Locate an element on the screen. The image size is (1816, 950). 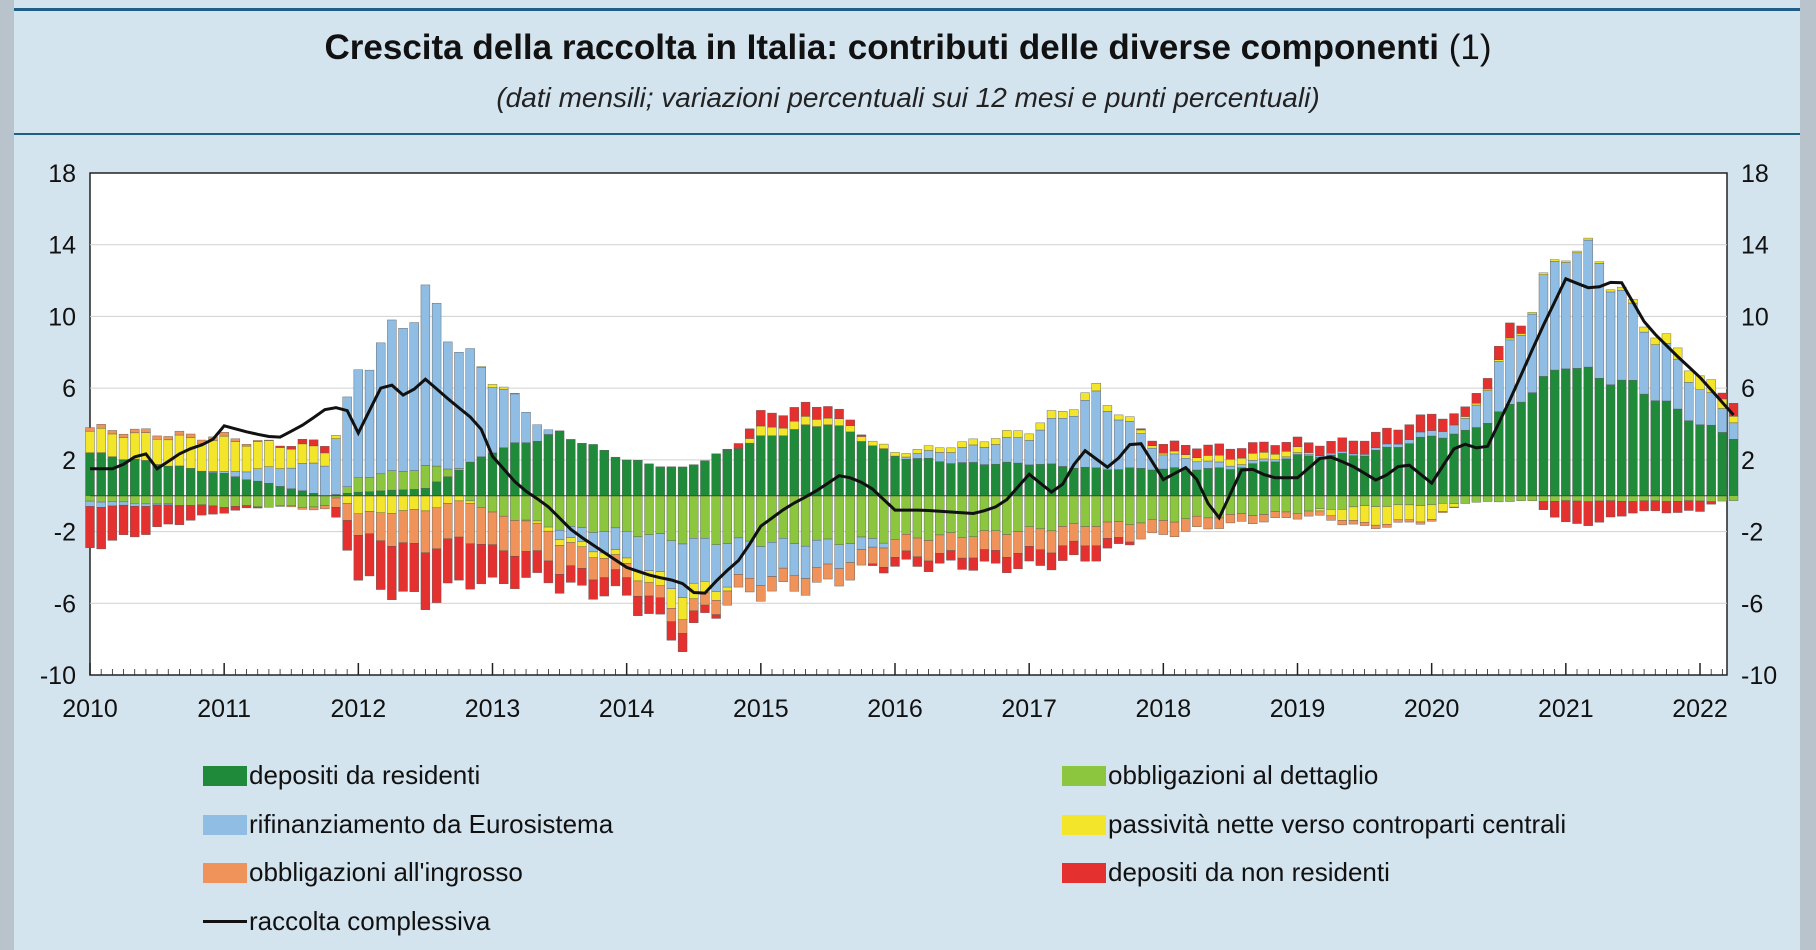
y-tick-label-left: 2 is located at coordinates (69, 461).